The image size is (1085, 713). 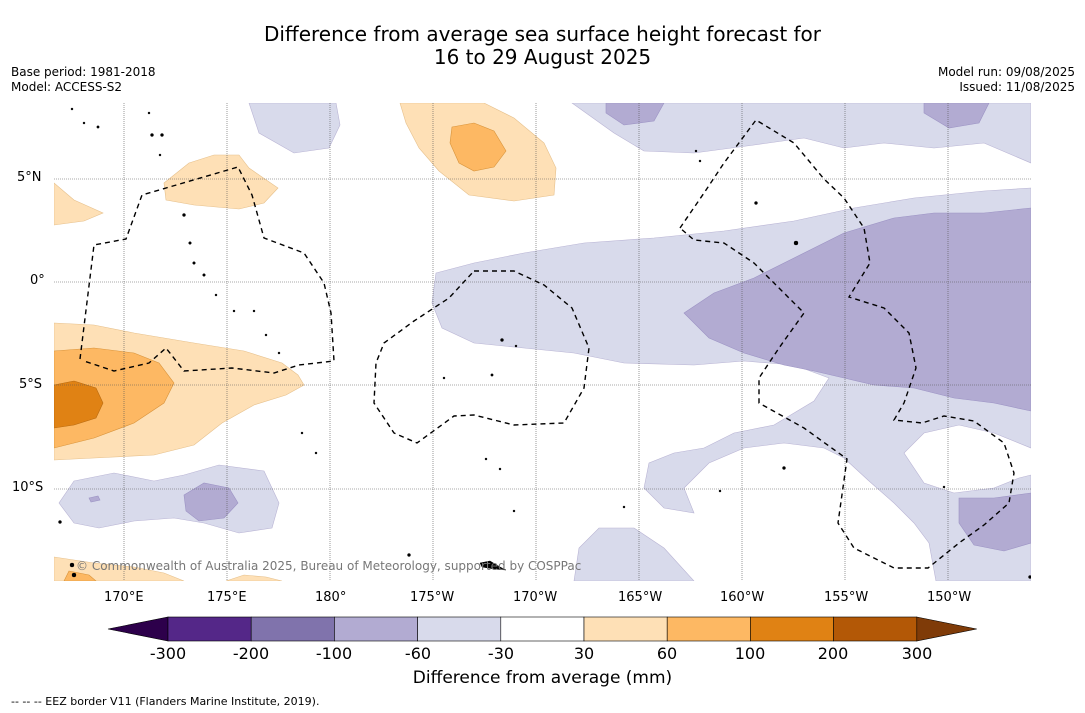 What do you see at coordinates (251, 653) in the screenshot?
I see `colorbar-label: -200` at bounding box center [251, 653].